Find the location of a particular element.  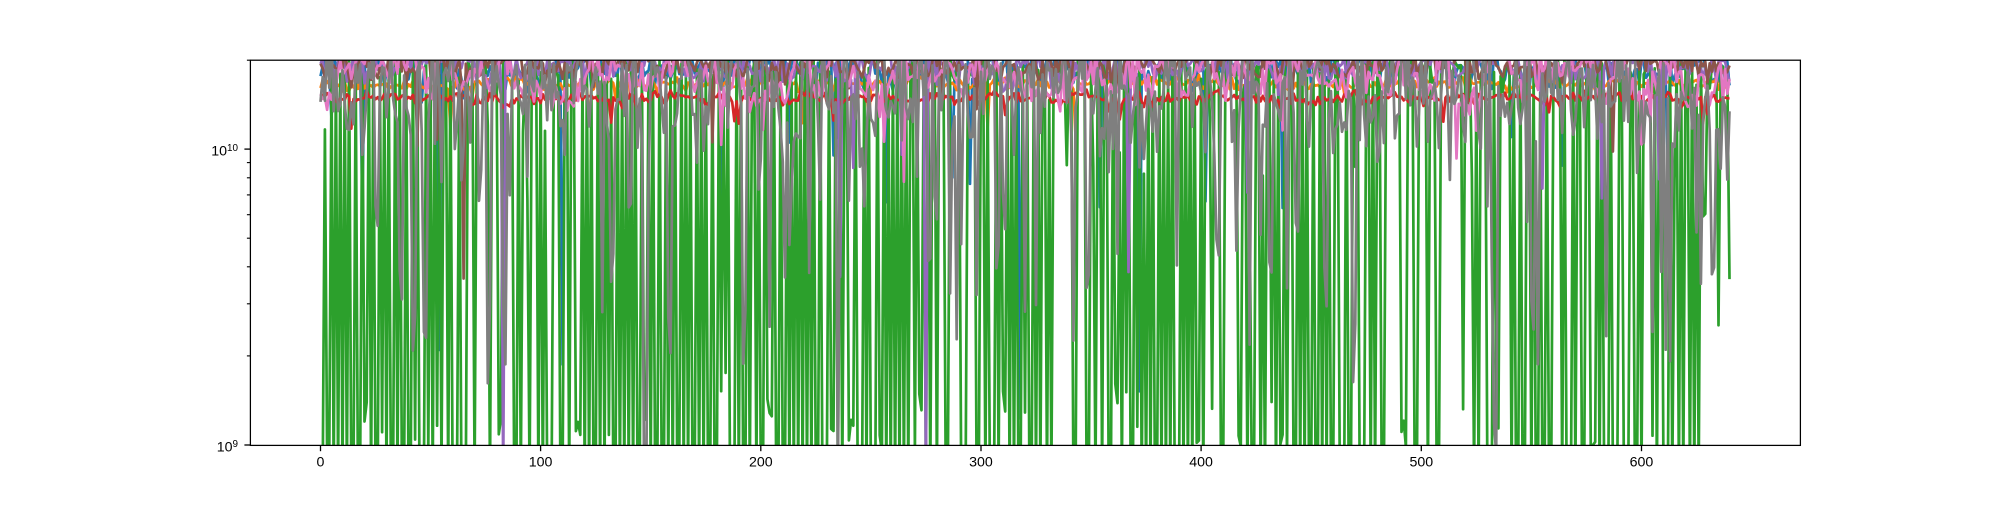

svg-text: 400 is located at coordinates (1201, 462).